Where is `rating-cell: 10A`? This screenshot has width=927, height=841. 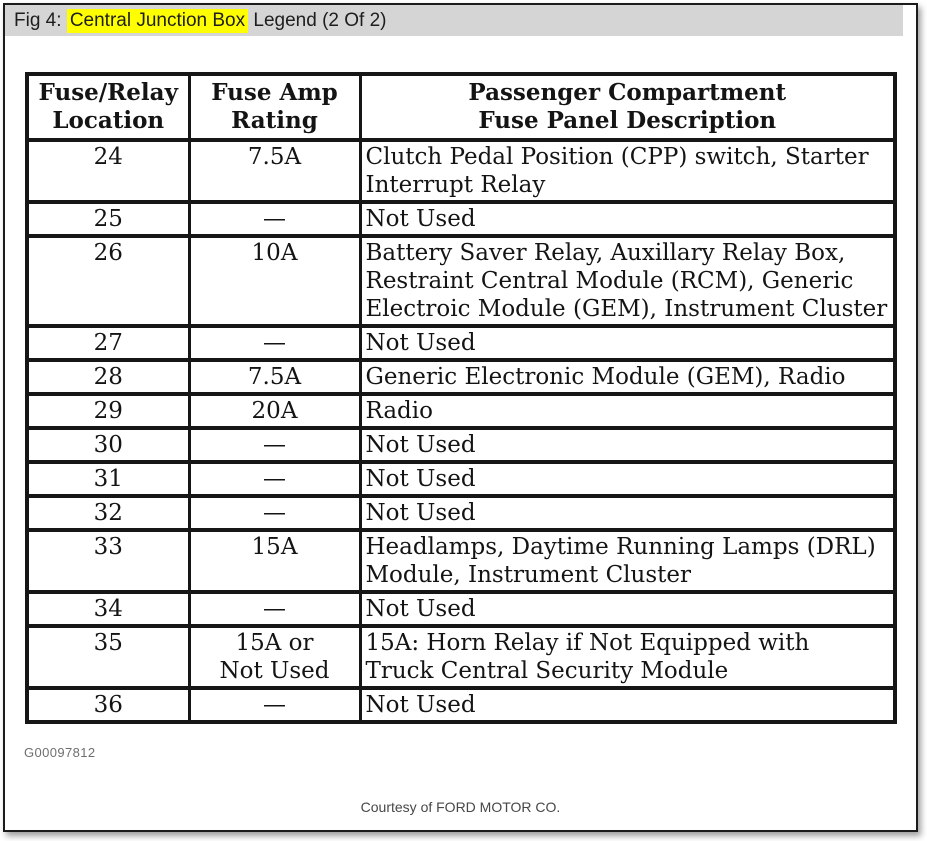 rating-cell: 10A is located at coordinates (274, 281).